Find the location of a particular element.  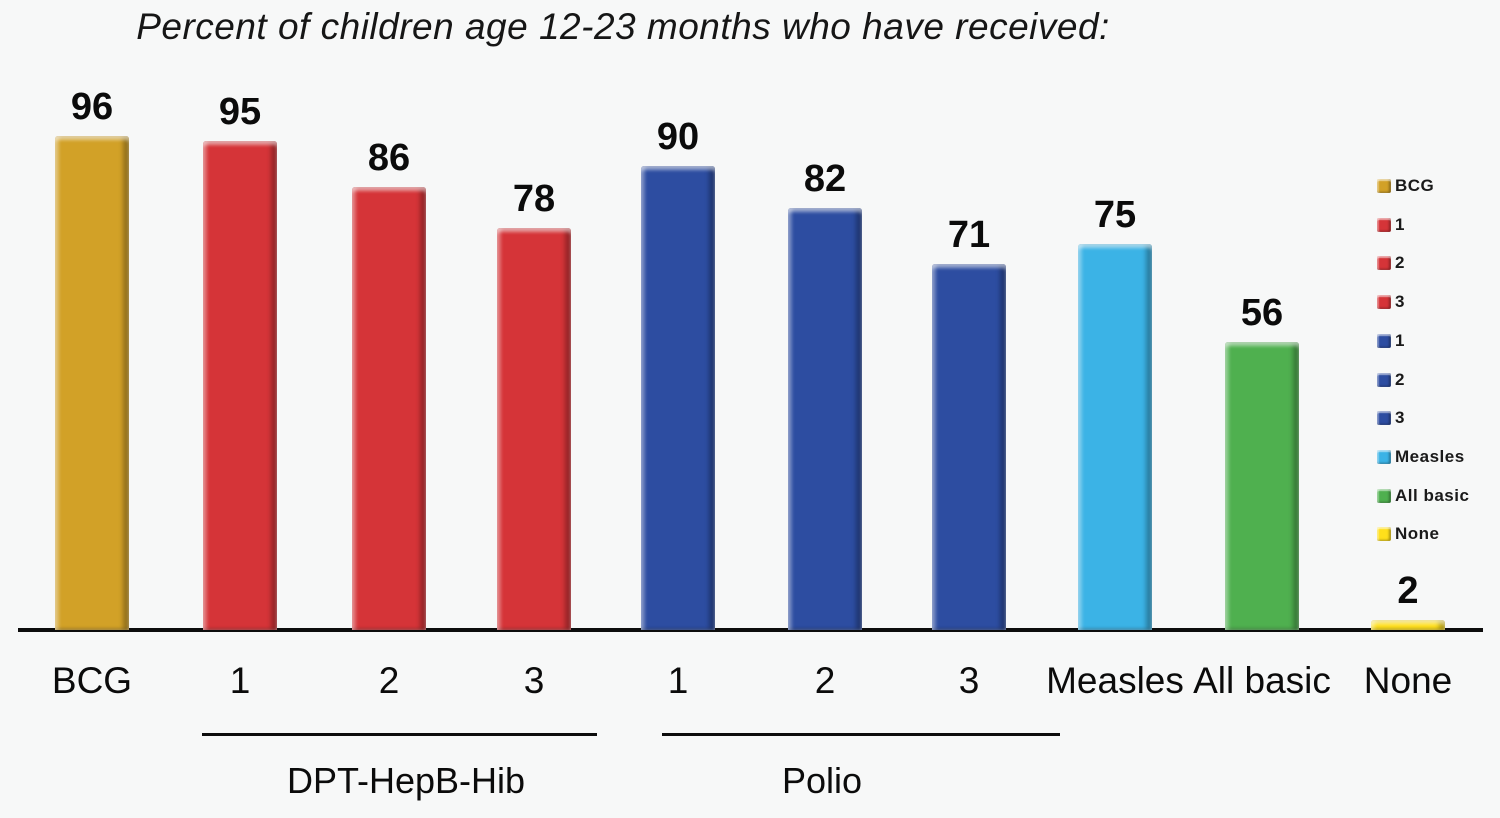

category-label-5-2: 2 is located at coordinates (825, 680).